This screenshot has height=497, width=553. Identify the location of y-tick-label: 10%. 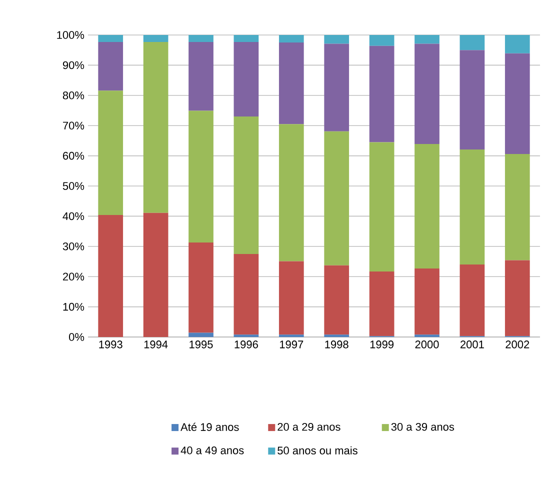
(73, 306).